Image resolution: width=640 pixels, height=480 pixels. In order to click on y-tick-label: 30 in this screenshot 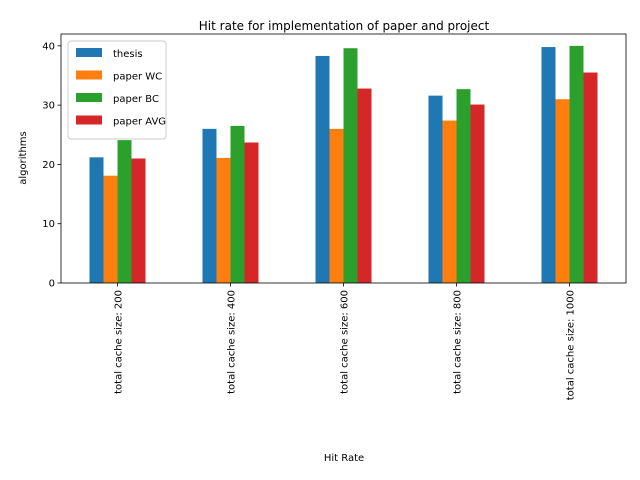, I will do `click(48, 106)`.